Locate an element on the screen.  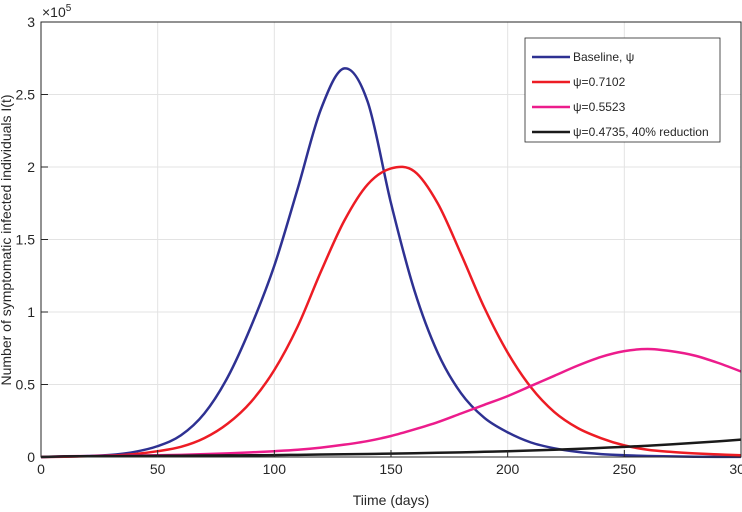
y-tick-label: 1 is located at coordinates (31, 312).